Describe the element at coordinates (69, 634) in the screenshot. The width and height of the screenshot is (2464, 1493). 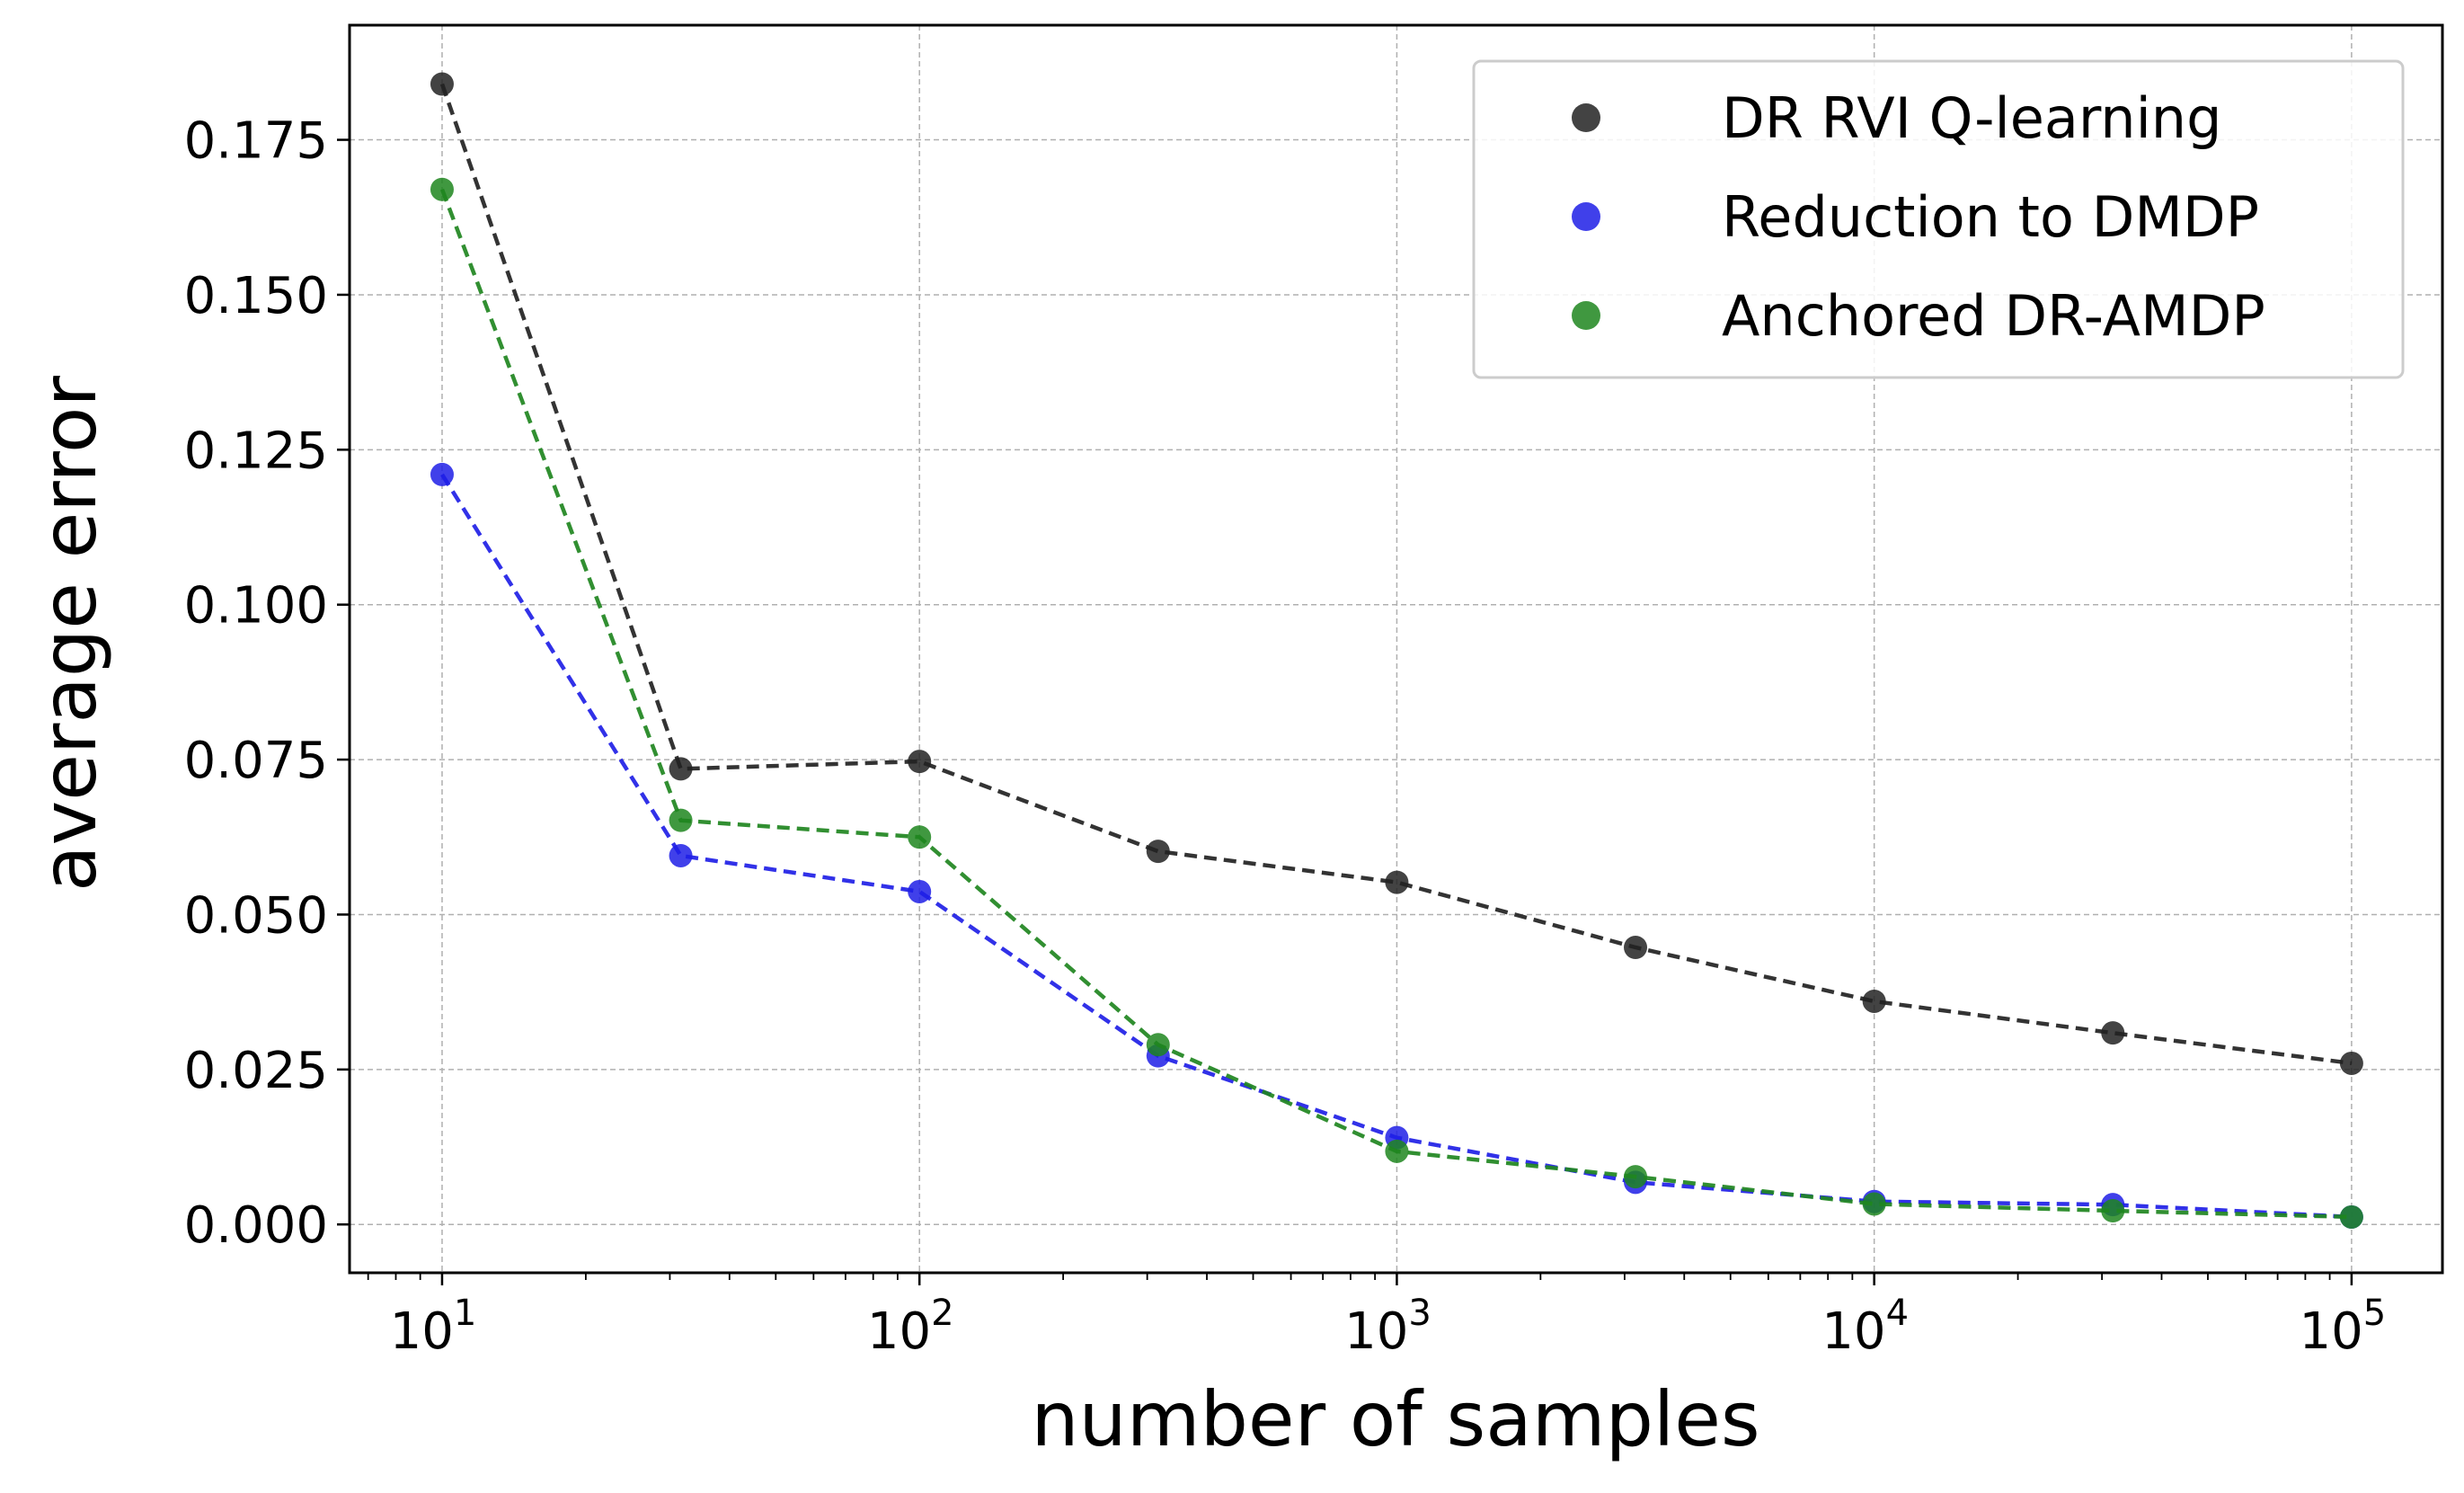
I see `y-axis-title: average error` at that location.